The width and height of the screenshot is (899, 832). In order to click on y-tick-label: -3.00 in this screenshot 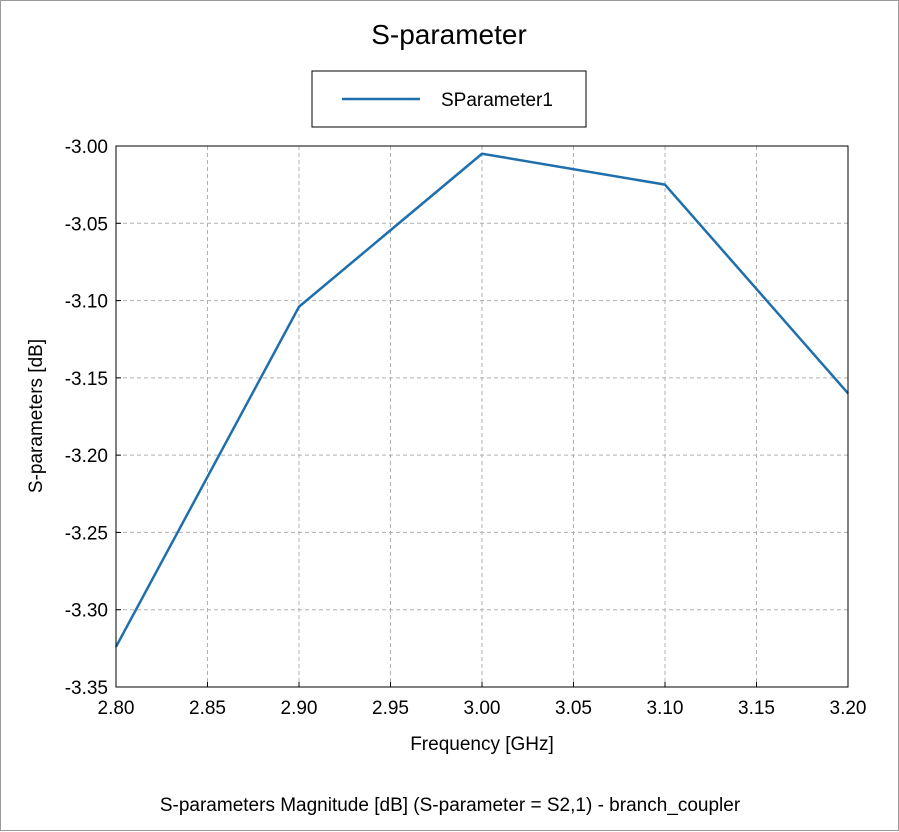, I will do `click(86, 147)`.